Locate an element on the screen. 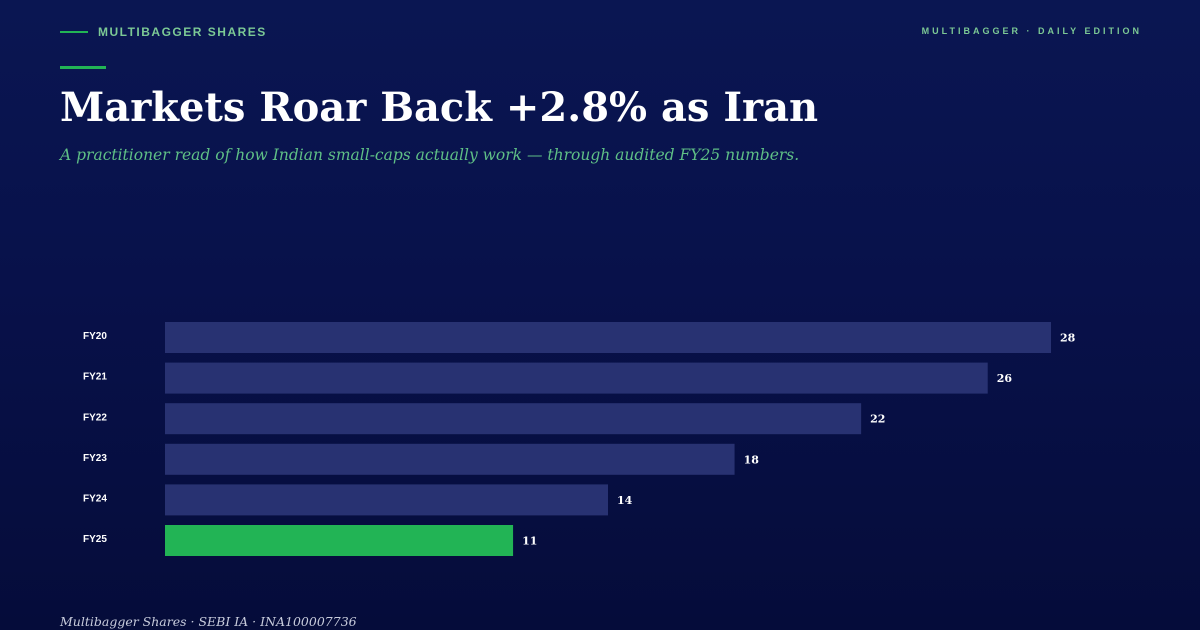 This screenshot has width=1200, height=630. category-label: FY22 is located at coordinates (95, 417).